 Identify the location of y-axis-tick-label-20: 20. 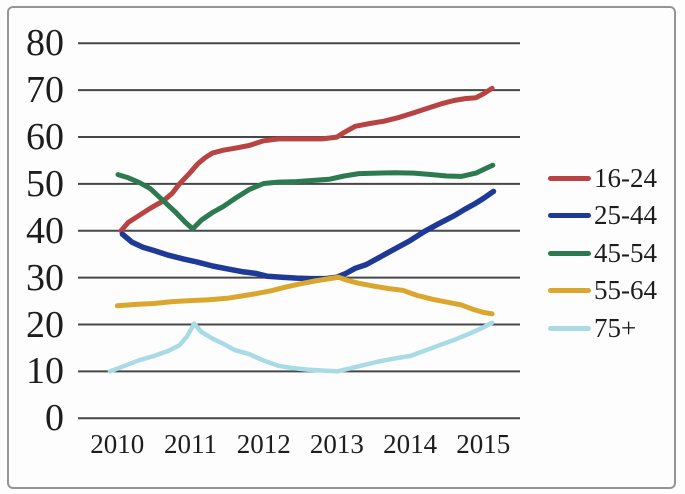
(45, 324).